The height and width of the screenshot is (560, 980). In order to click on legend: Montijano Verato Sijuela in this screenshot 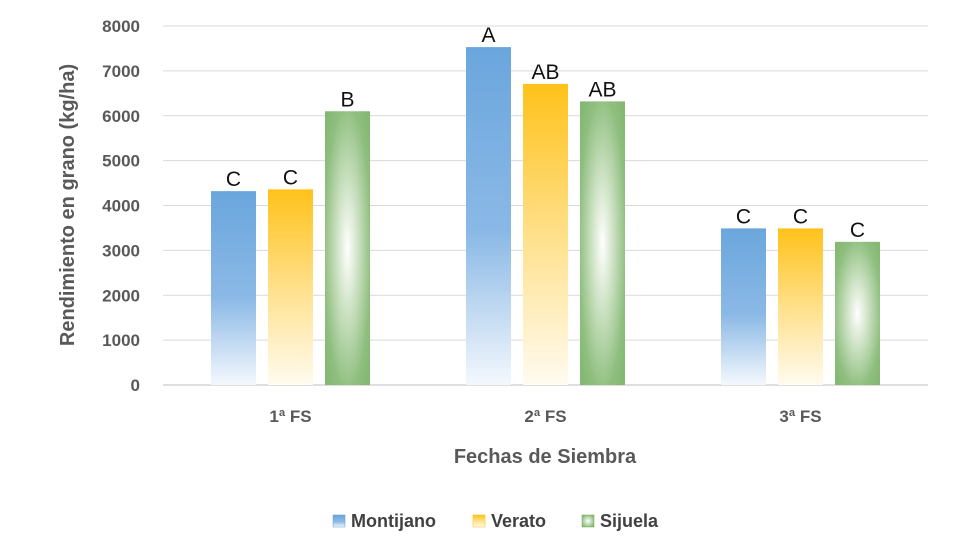, I will do `click(495, 521)`.